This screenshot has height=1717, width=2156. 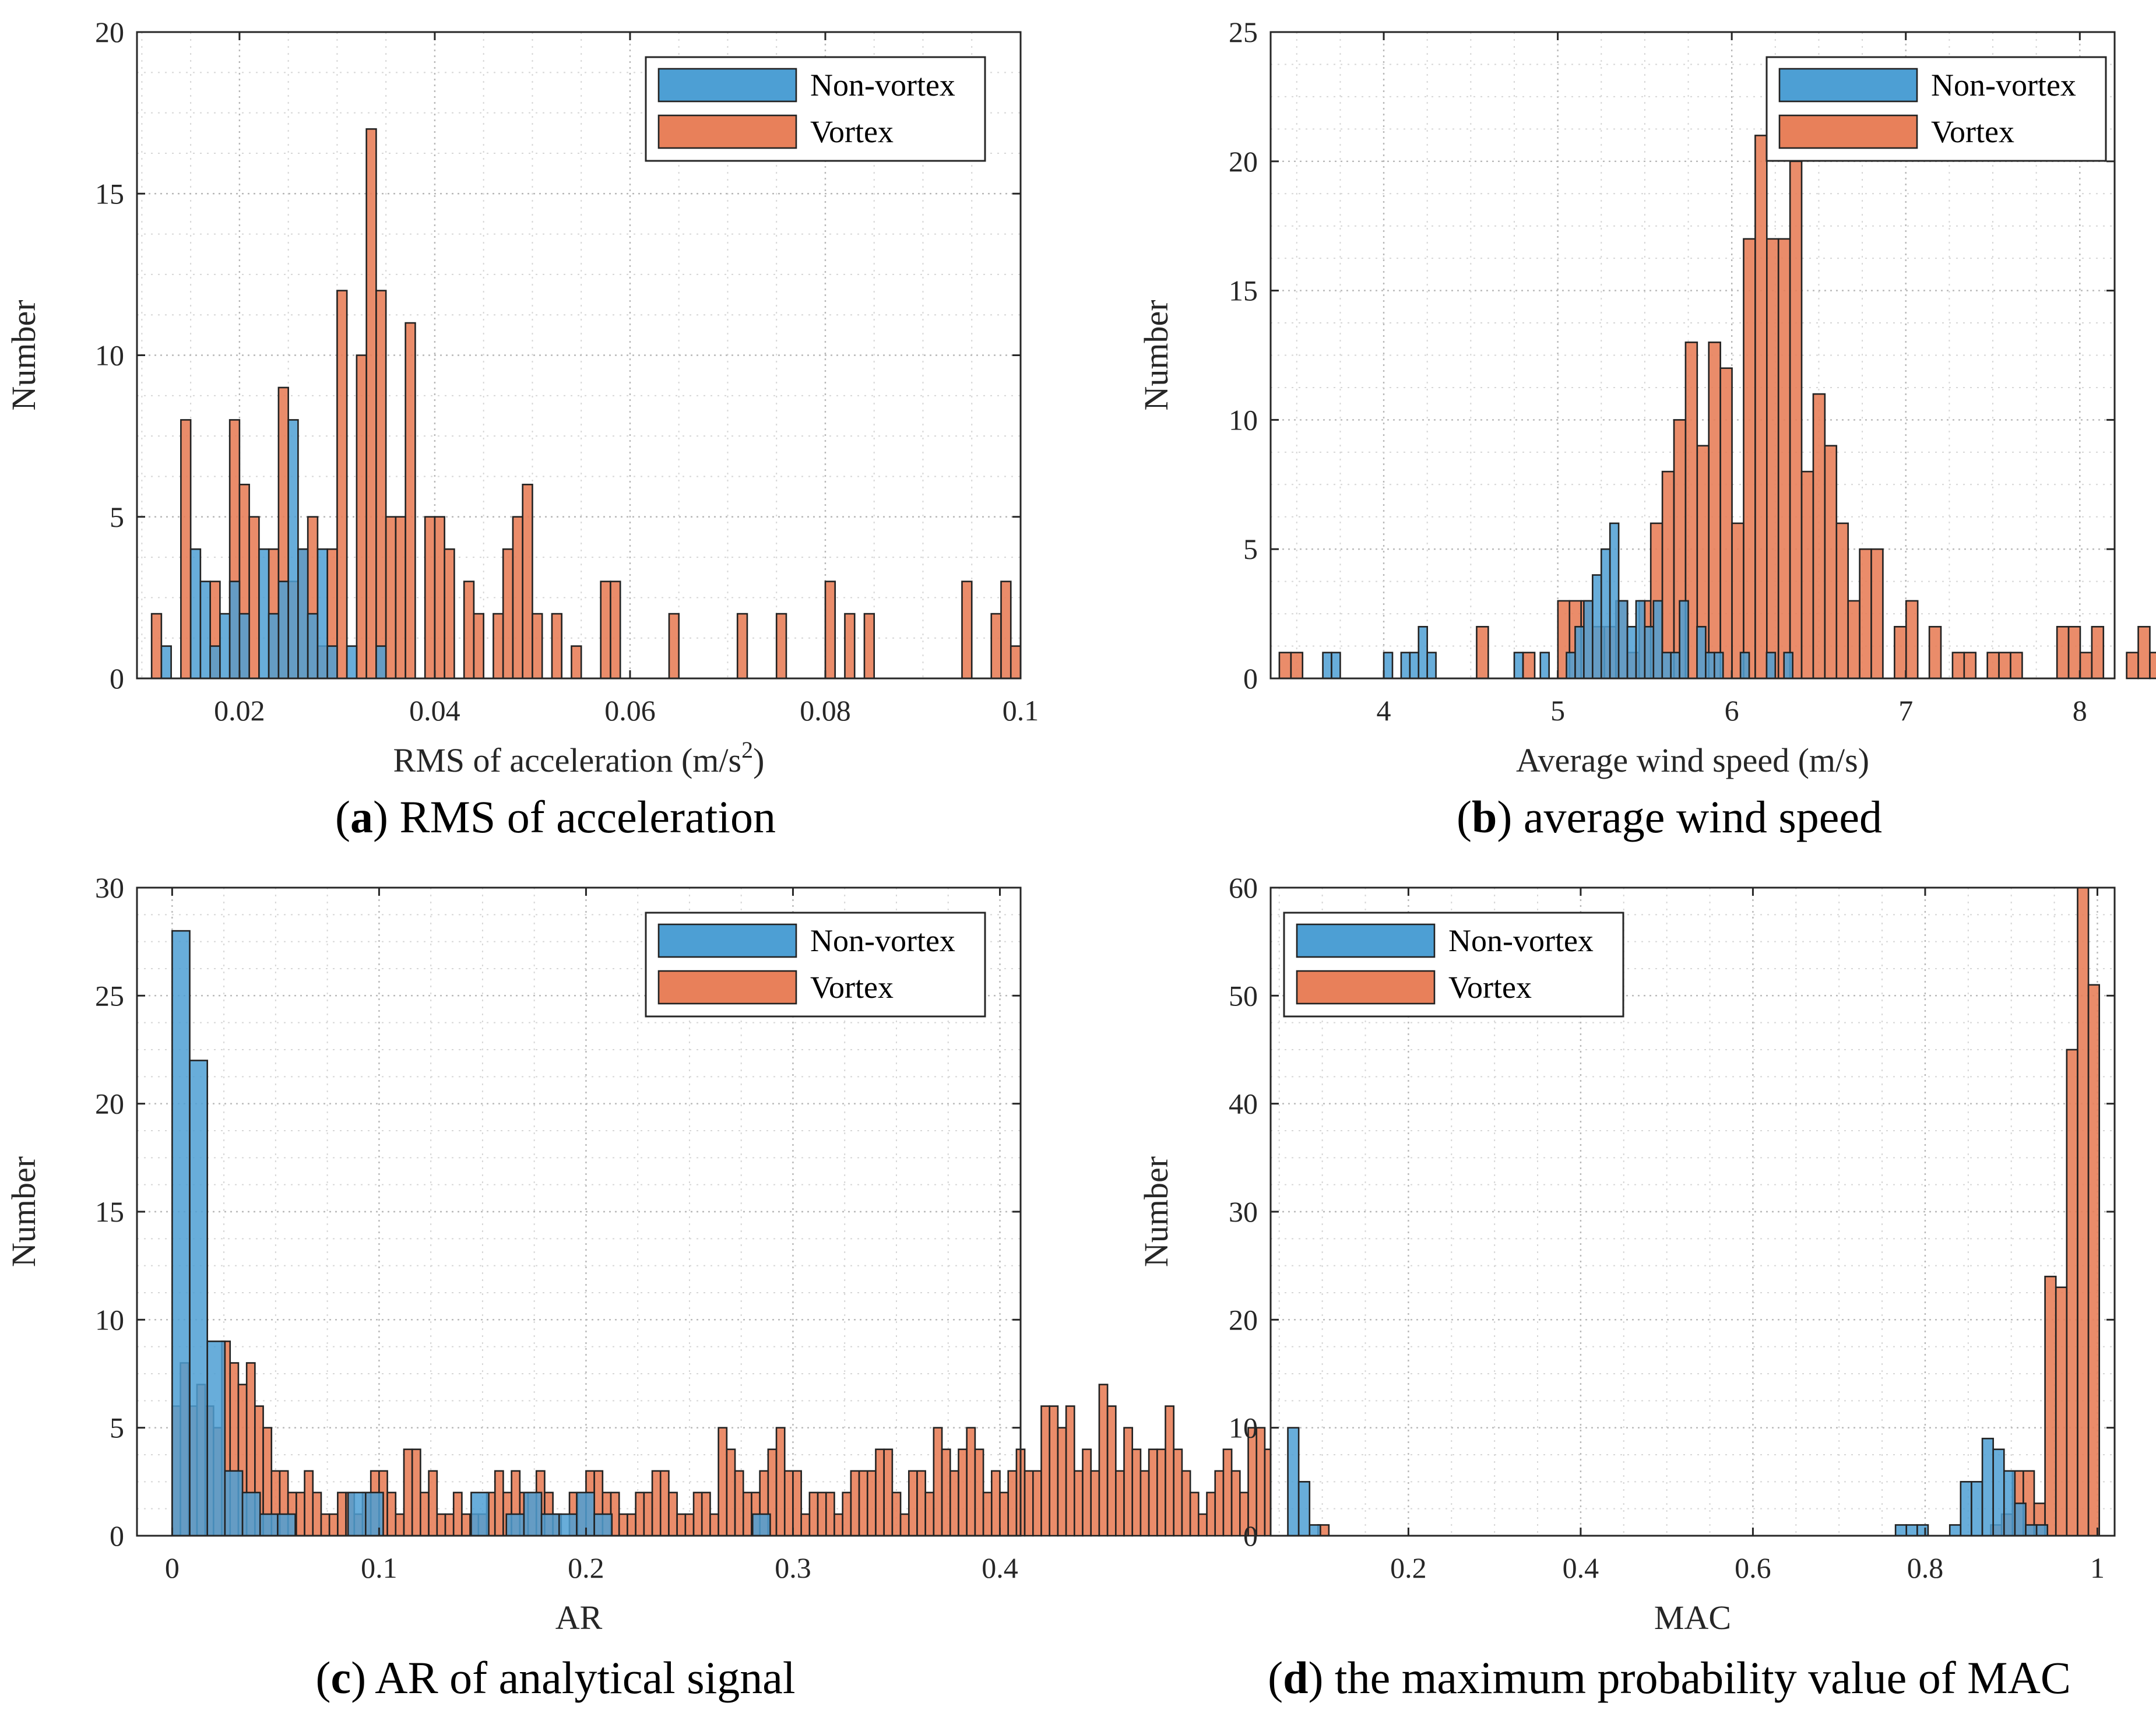 What do you see at coordinates (1243, 887) in the screenshot?
I see `y-tick-label: 60` at bounding box center [1243, 887].